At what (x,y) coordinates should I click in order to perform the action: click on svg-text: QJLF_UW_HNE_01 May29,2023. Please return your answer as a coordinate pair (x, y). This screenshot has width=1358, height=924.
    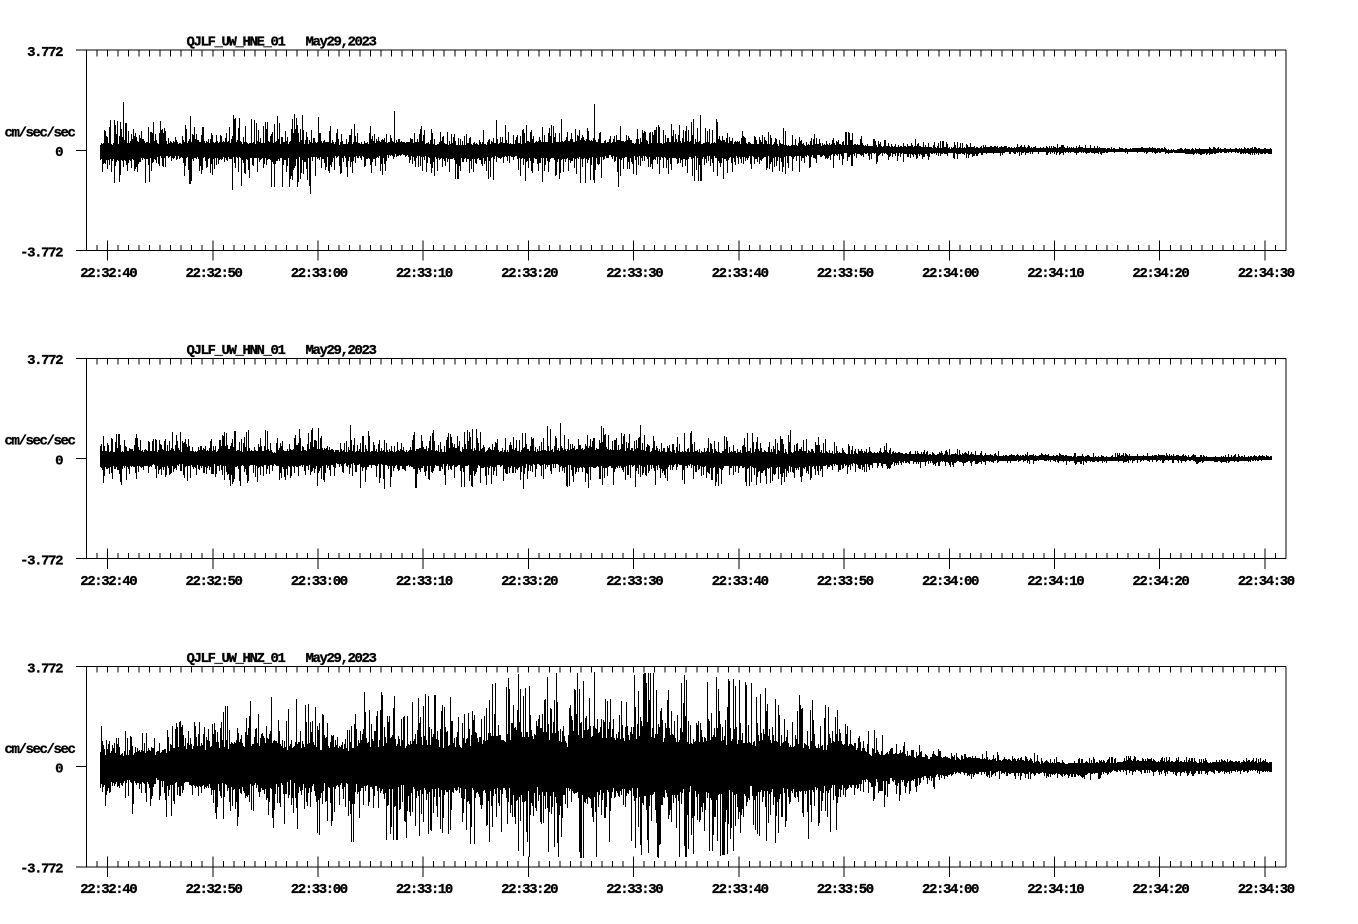
    Looking at the image, I should click on (282, 43).